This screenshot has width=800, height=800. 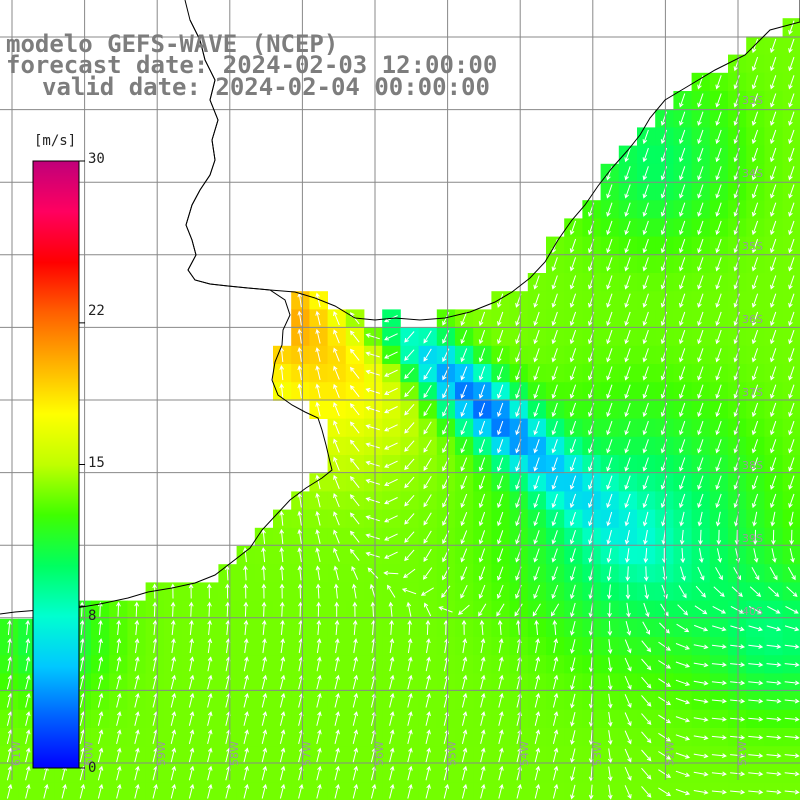 What do you see at coordinates (55, 141) in the screenshot?
I see `colorbar-unit: [m/s]` at bounding box center [55, 141].